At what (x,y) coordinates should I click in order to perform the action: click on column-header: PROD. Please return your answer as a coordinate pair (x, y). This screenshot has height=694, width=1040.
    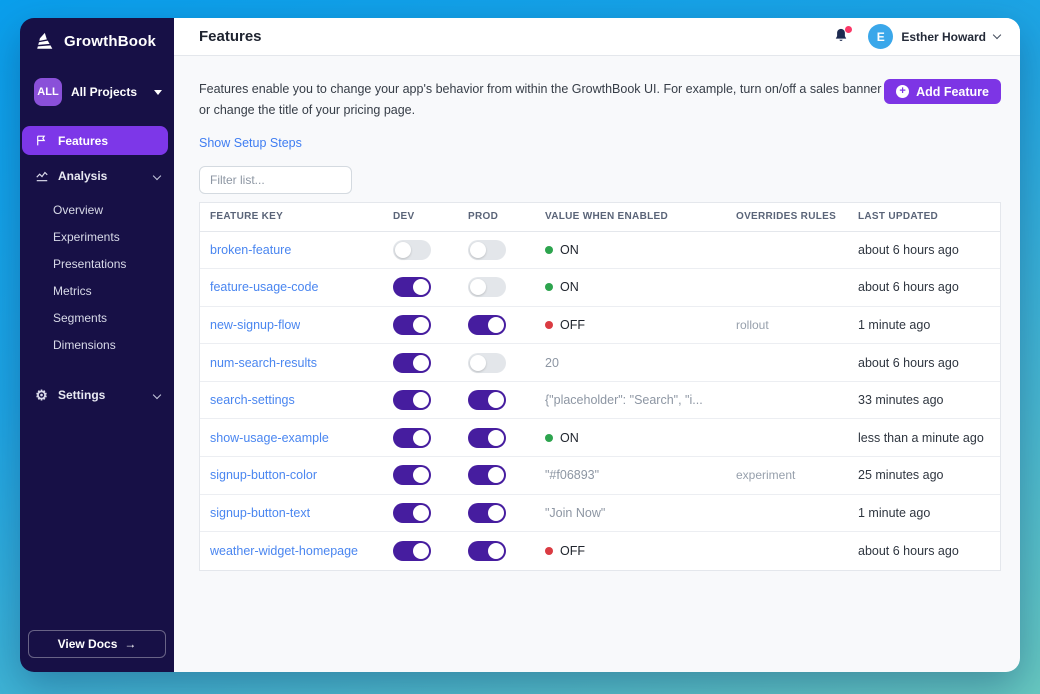
    Looking at the image, I should click on (483, 216).